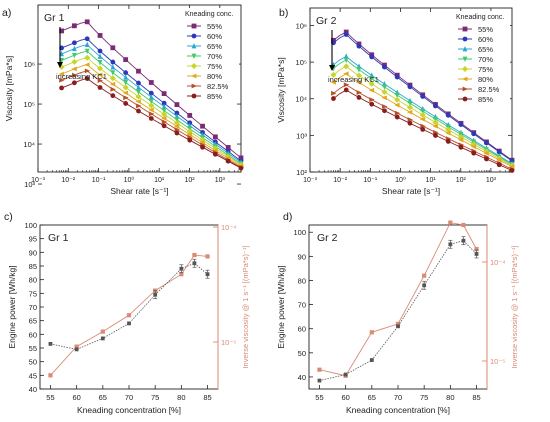  Describe the element at coordinates (287, 217) in the screenshot. I see `panel-label: d)` at that location.